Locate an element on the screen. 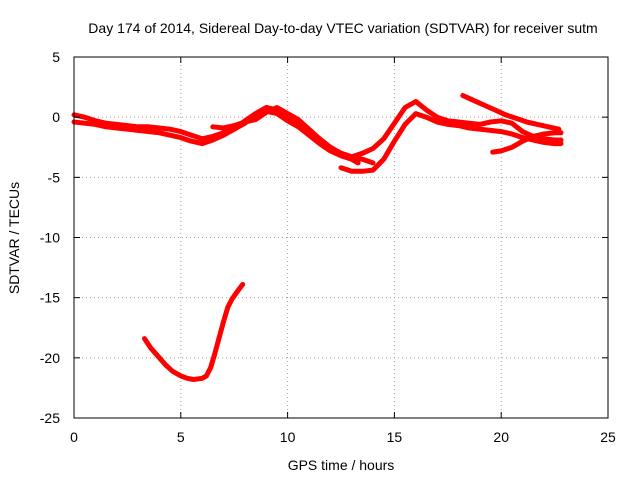  y-tick-label: -15 is located at coordinates (50, 298).